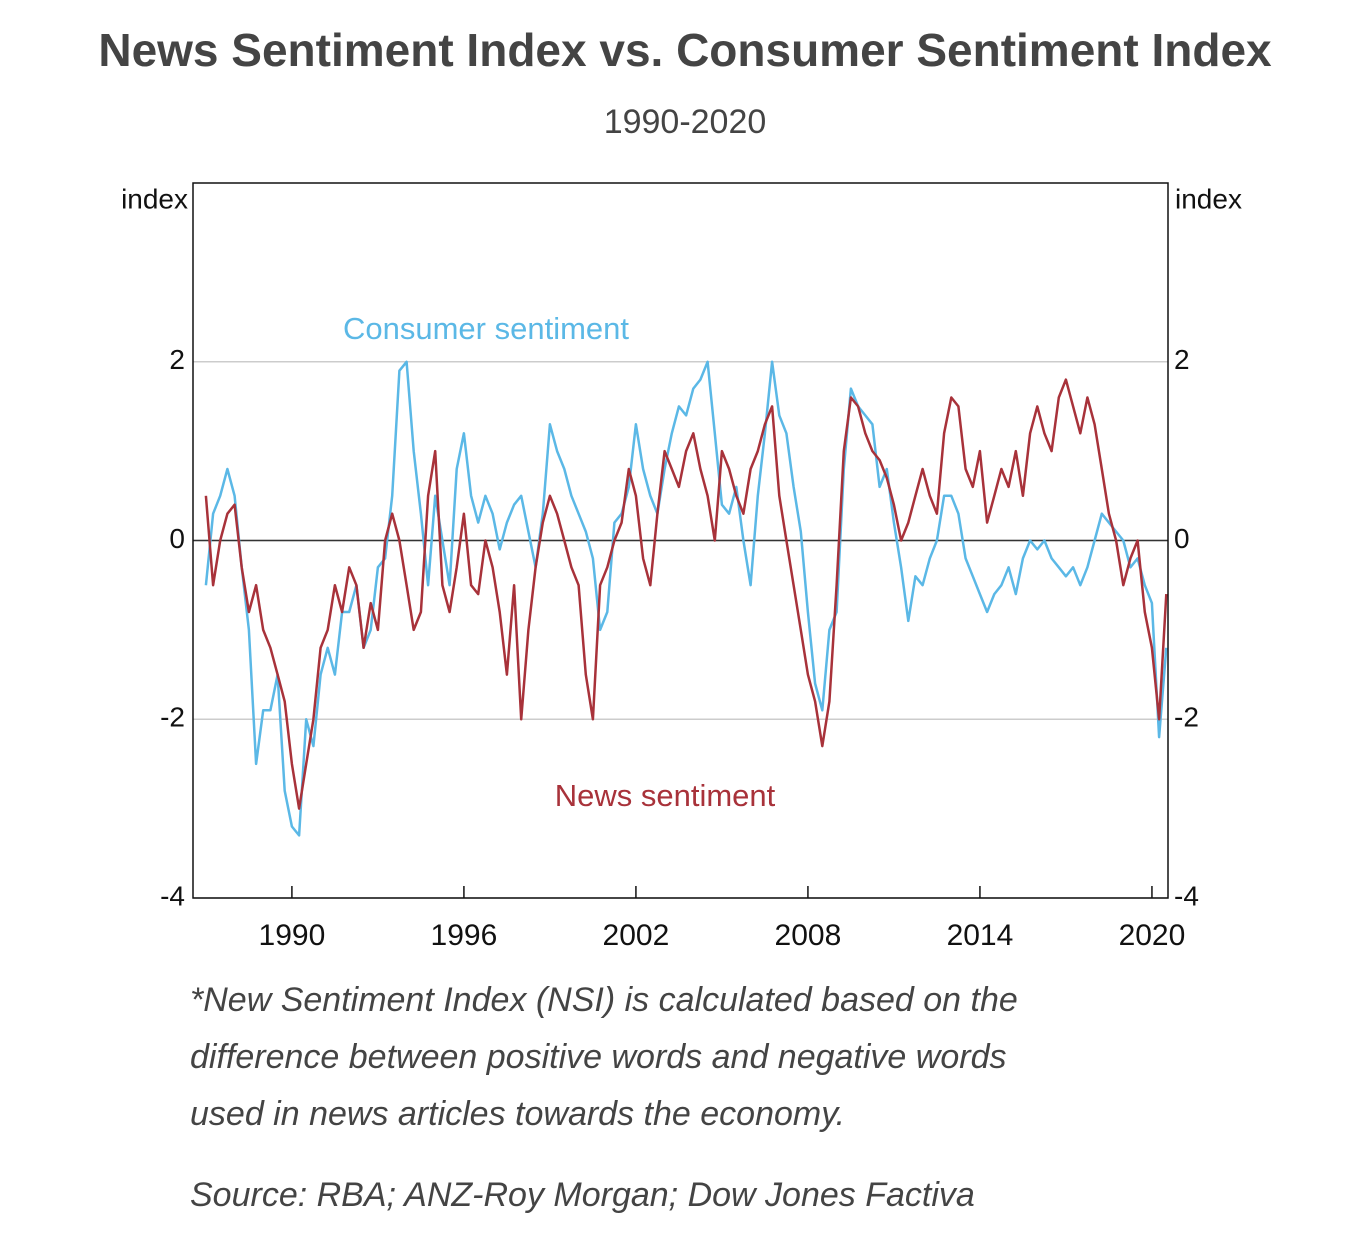 The image size is (1371, 1259). Describe the element at coordinates (177, 359) in the screenshot. I see `y-tick-label: 2` at that location.